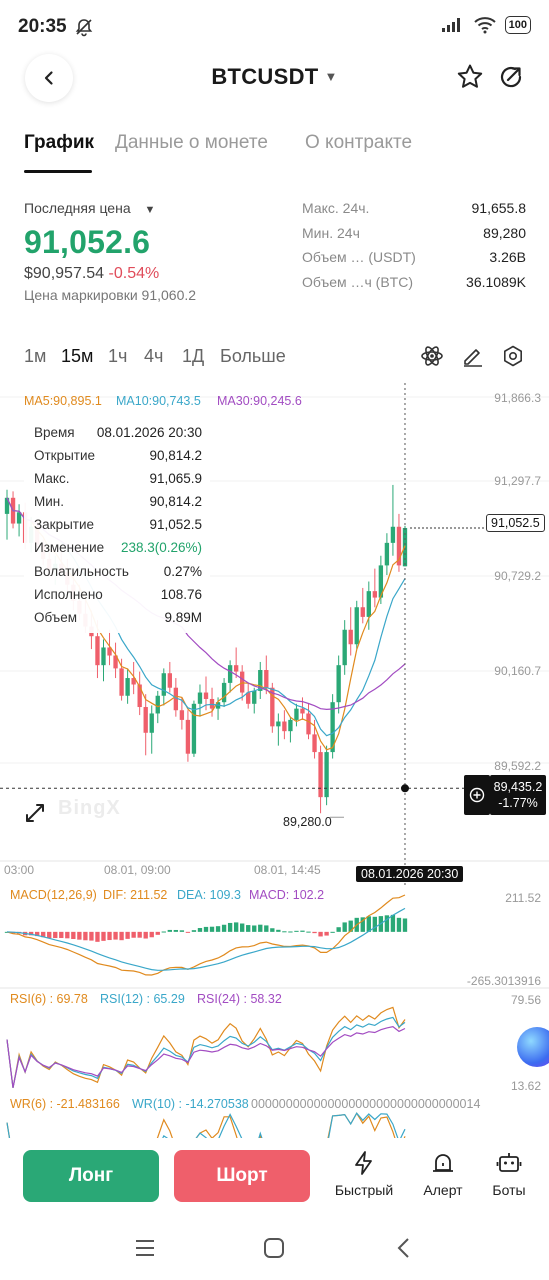  I want to click on y-axis-label: 91,297.7, so click(517, 481).